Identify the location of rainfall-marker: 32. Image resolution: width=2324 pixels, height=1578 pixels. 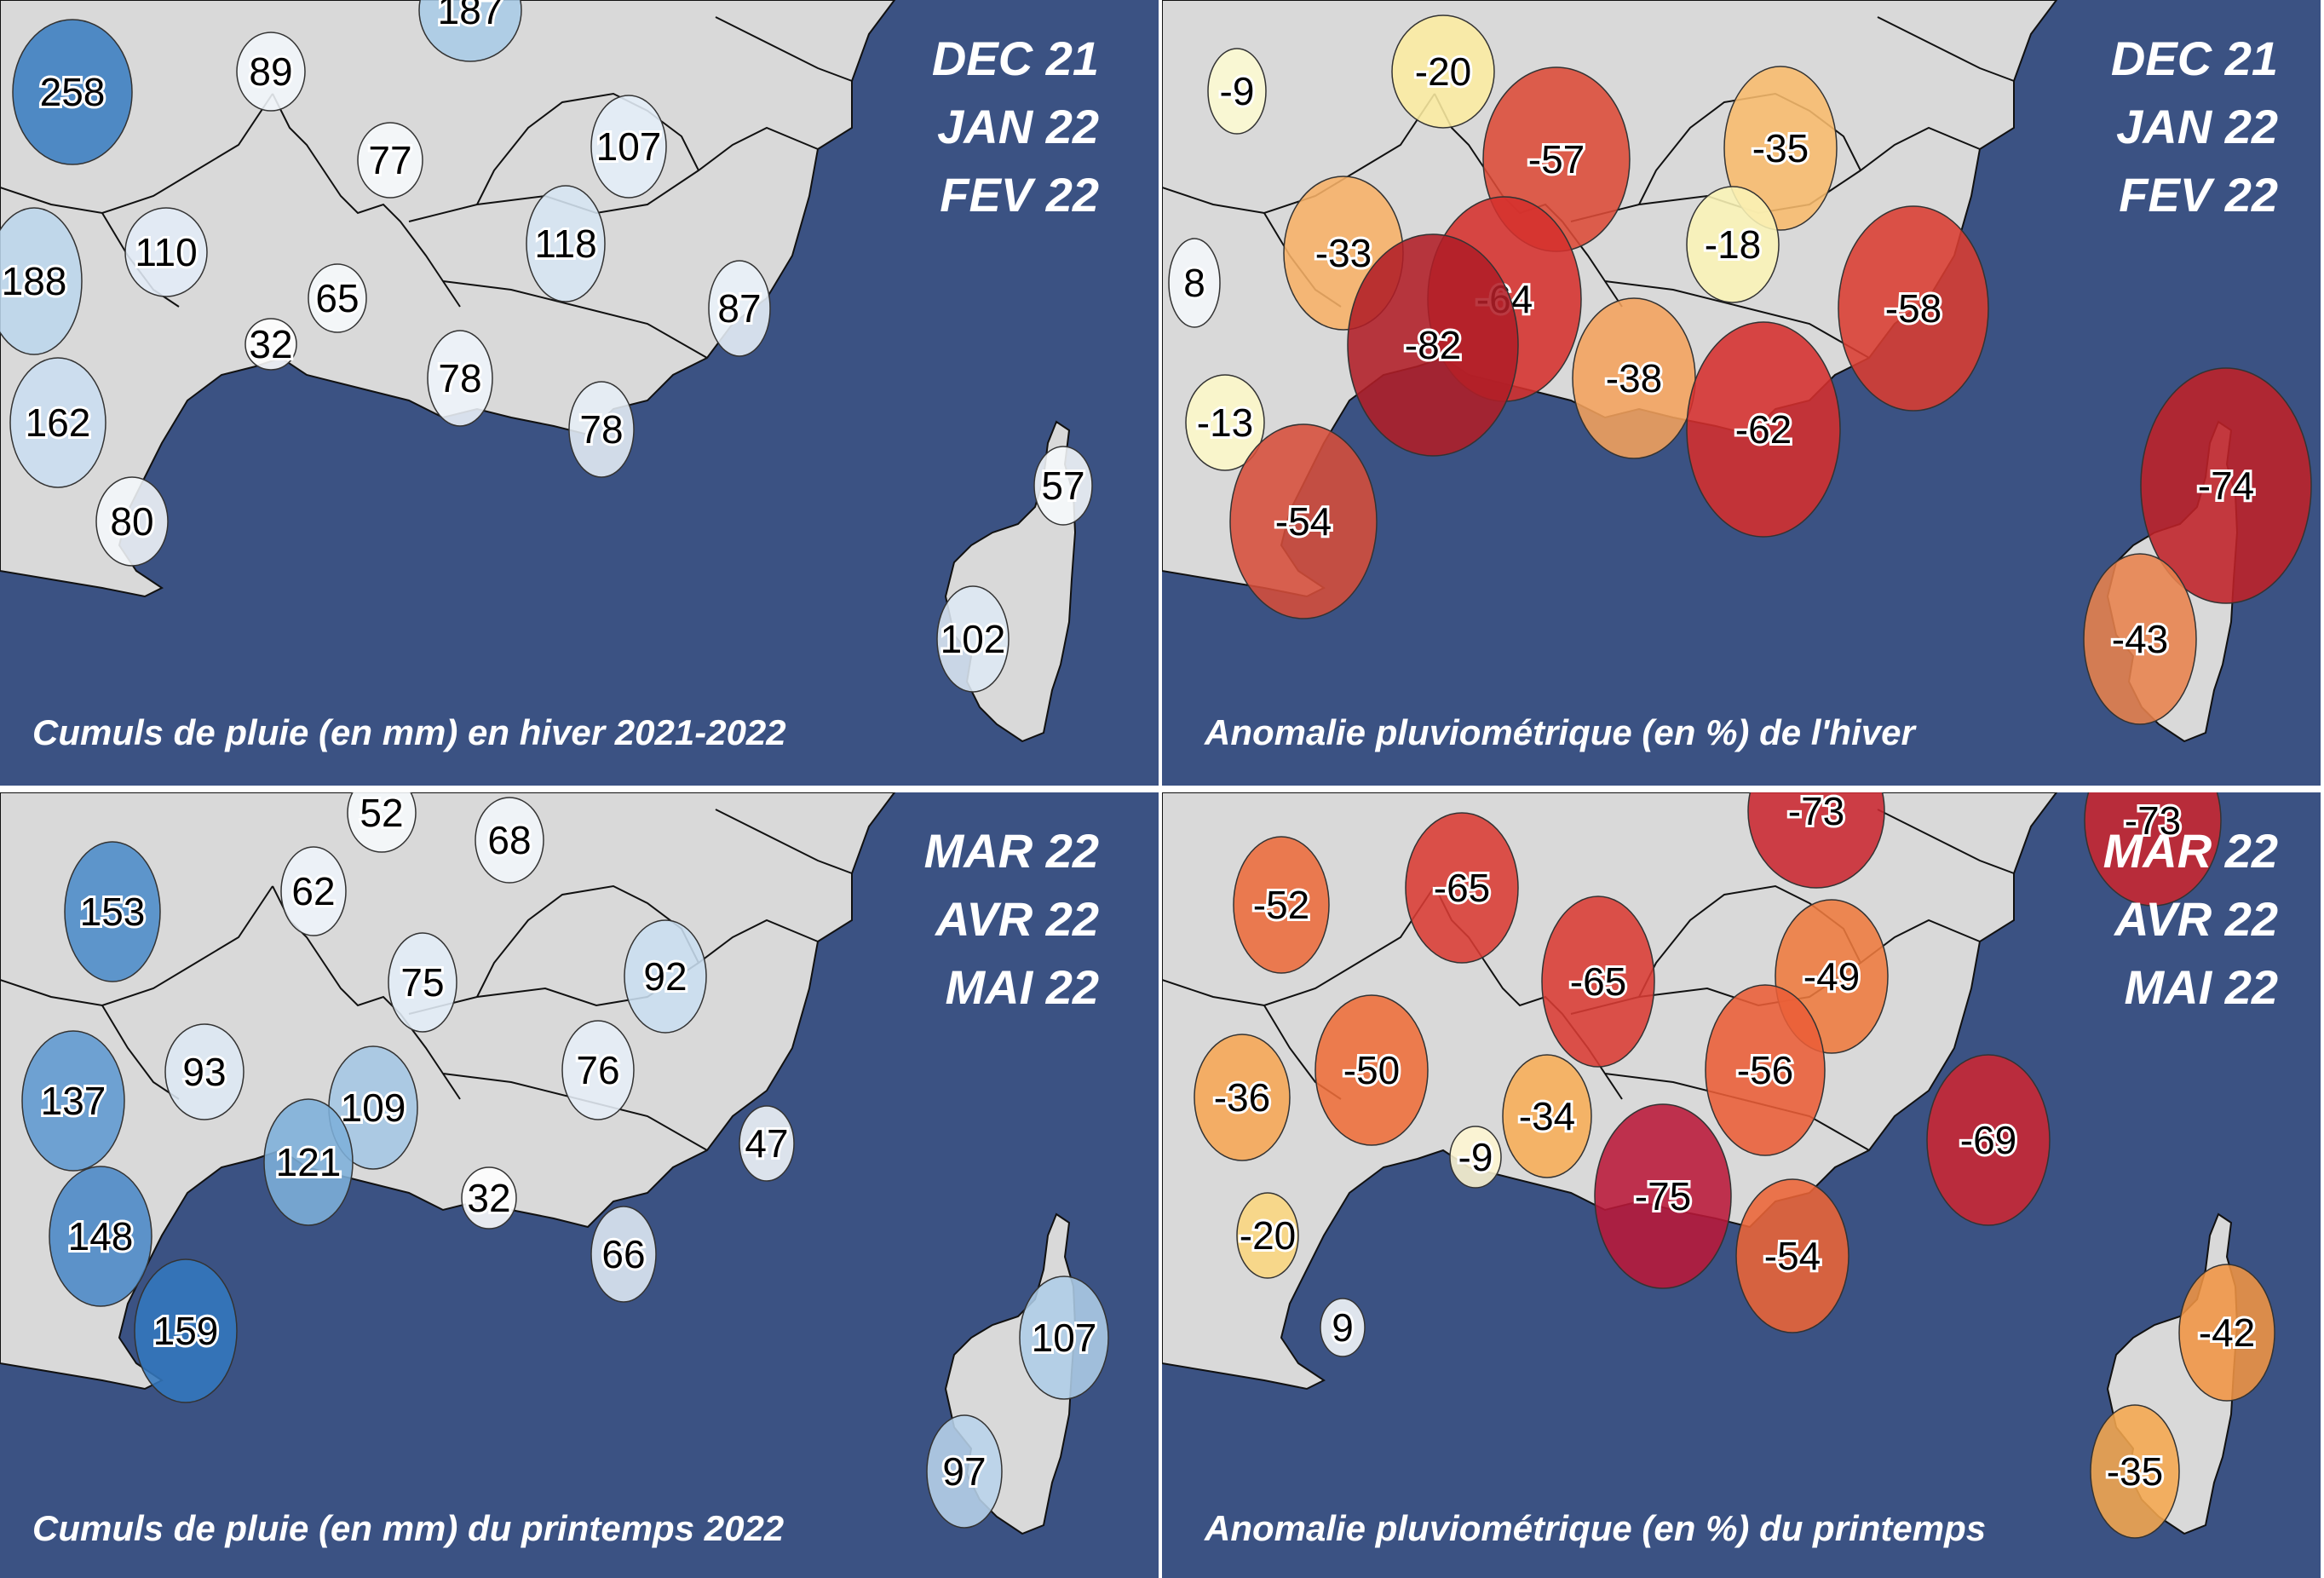
(489, 1198).